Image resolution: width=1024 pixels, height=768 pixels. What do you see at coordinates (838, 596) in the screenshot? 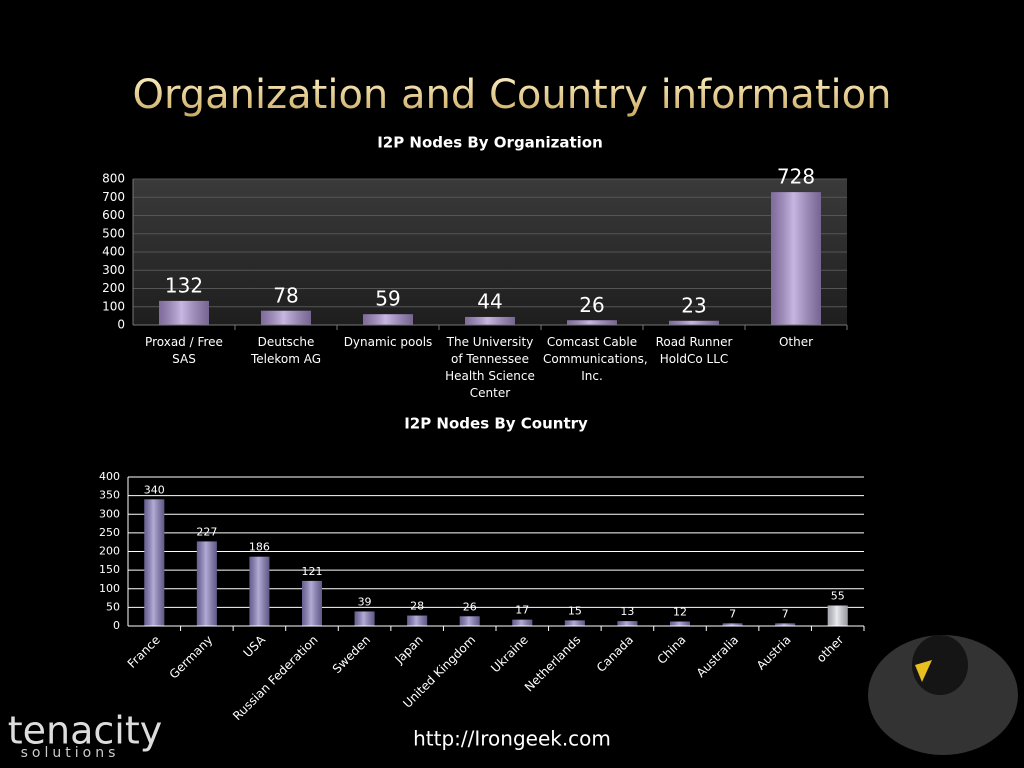
I see `value-label: 55` at bounding box center [838, 596].